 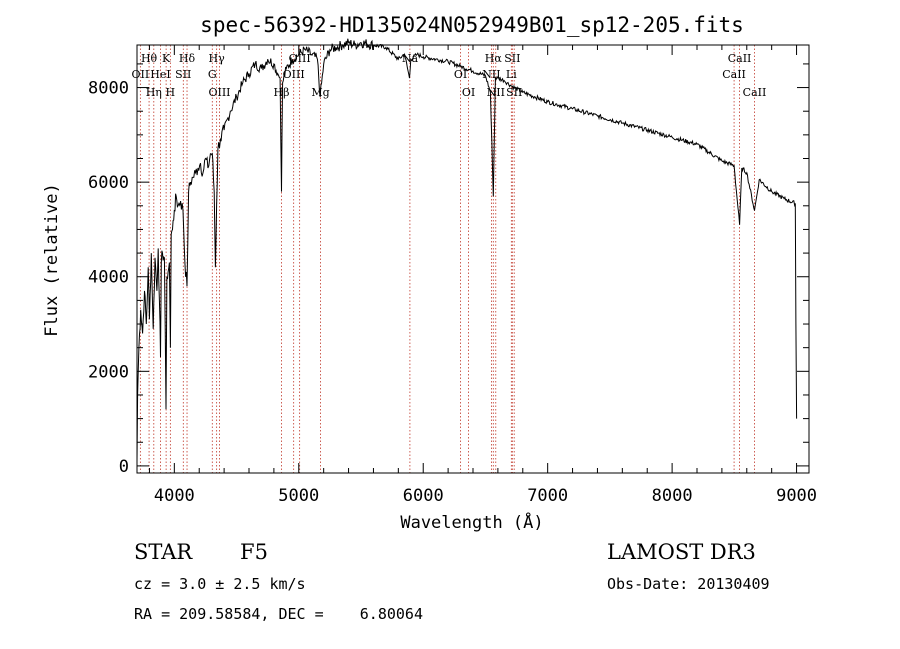 I want to click on x-tick-label-2: 6000, so click(x=423, y=496).